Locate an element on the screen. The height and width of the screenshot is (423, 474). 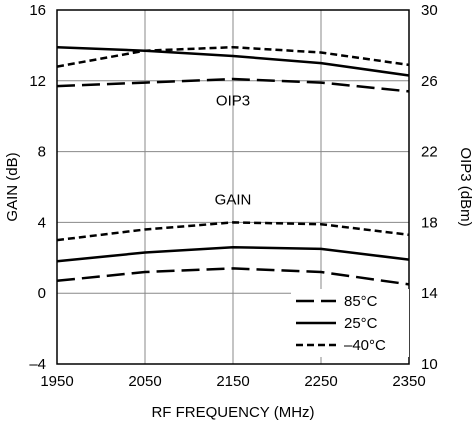
x-tick-label: 2150 is located at coordinates (232, 381).